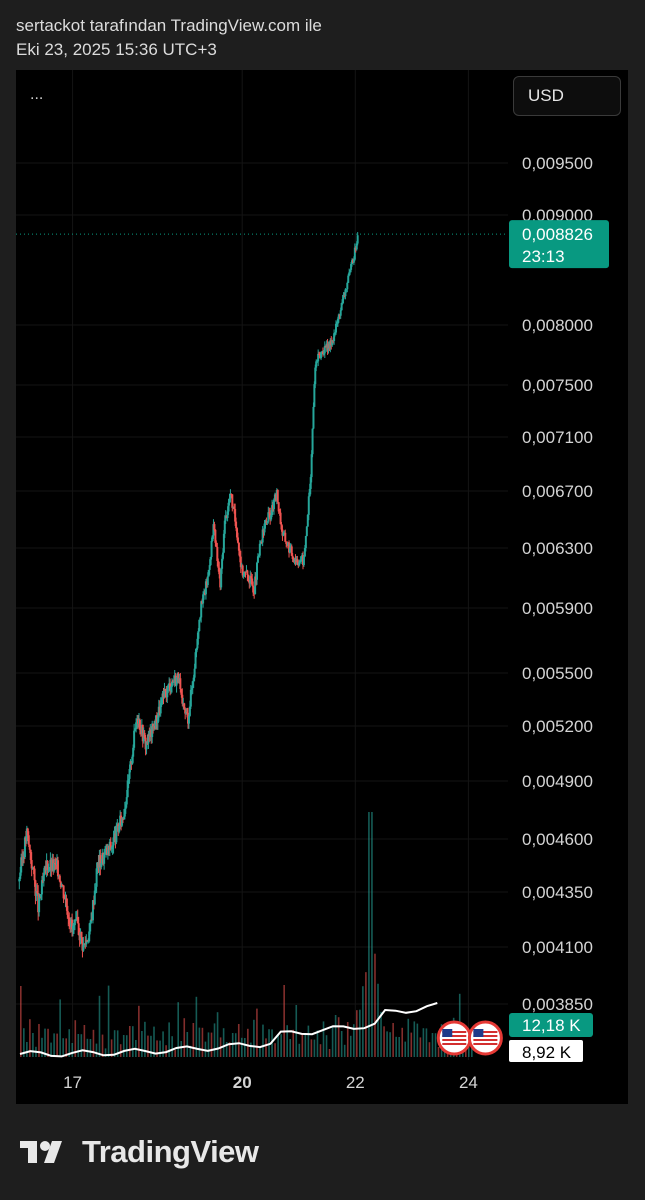 The image size is (645, 1200). I want to click on volume-value: 12,18 K, so click(551, 1025).